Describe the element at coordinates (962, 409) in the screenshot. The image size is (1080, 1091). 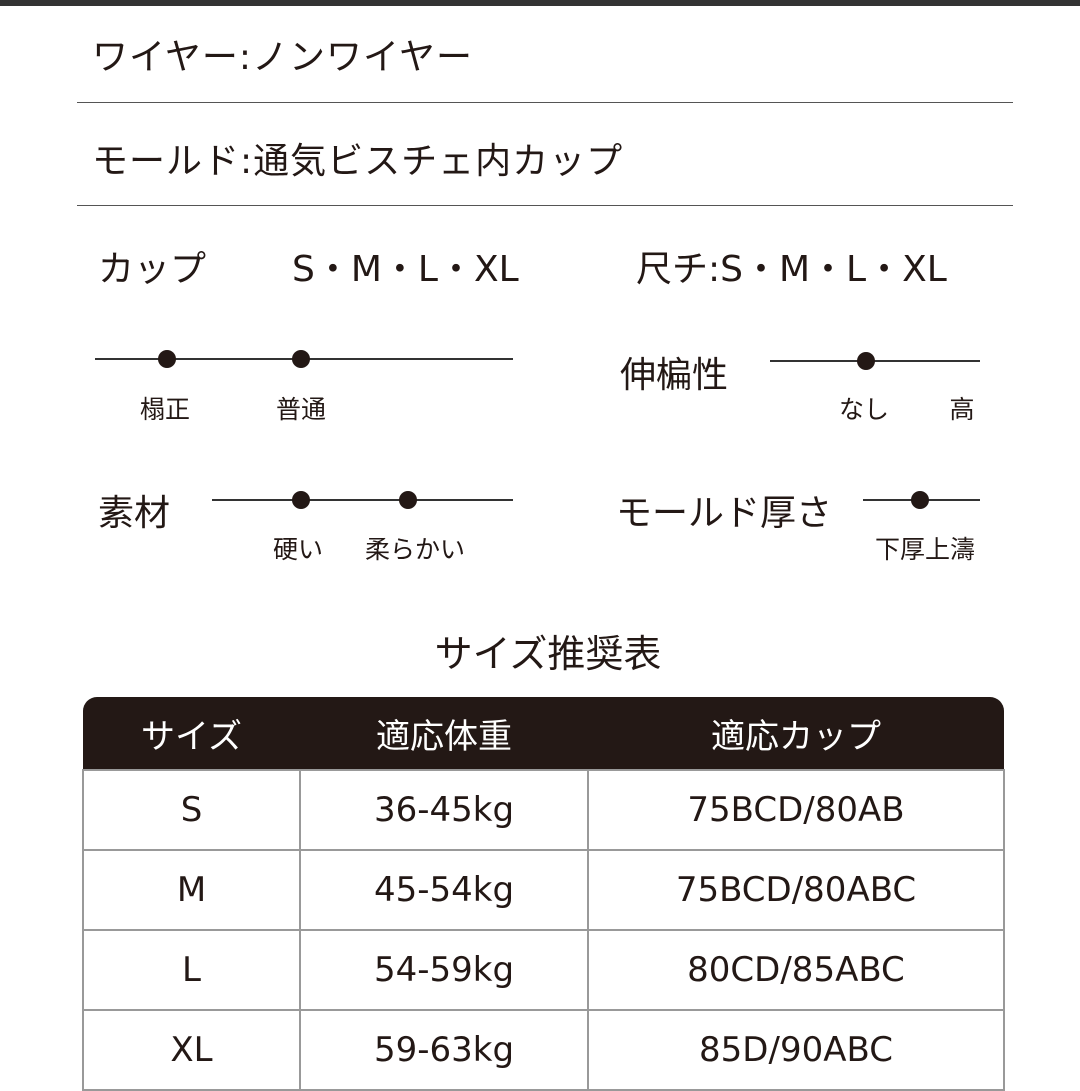
I see `scale-tick: 高` at that location.